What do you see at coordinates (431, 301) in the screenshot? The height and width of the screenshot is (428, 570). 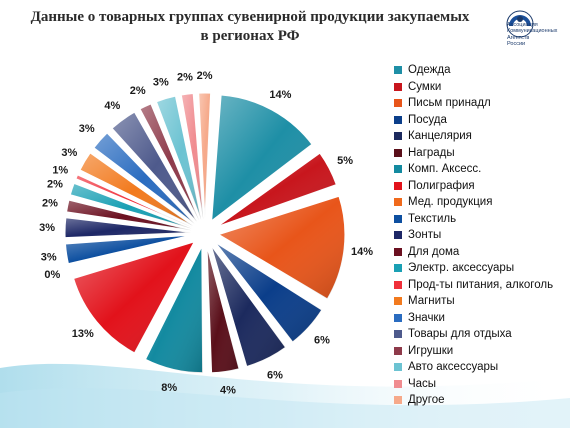 I see `legend-label: Магниты` at bounding box center [431, 301].